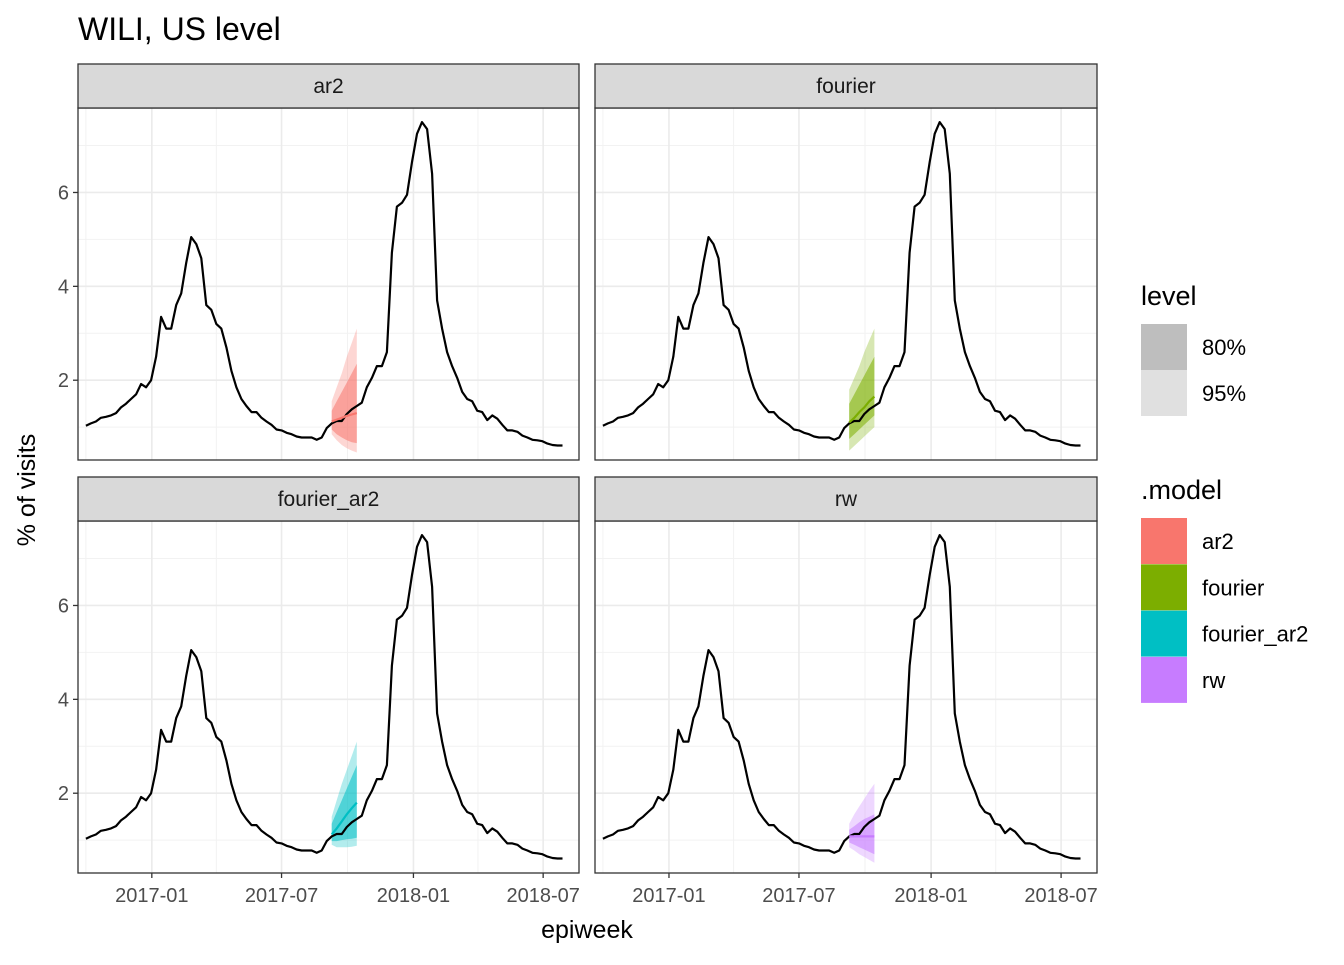 This screenshot has height=965, width=1344. I want to click on legend-label-model: fourier_ar2, so click(1255, 634).